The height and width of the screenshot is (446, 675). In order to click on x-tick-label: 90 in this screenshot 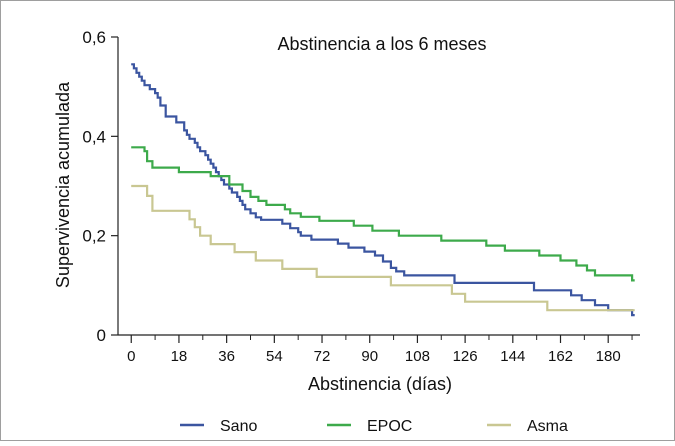, I will do `click(369, 356)`.